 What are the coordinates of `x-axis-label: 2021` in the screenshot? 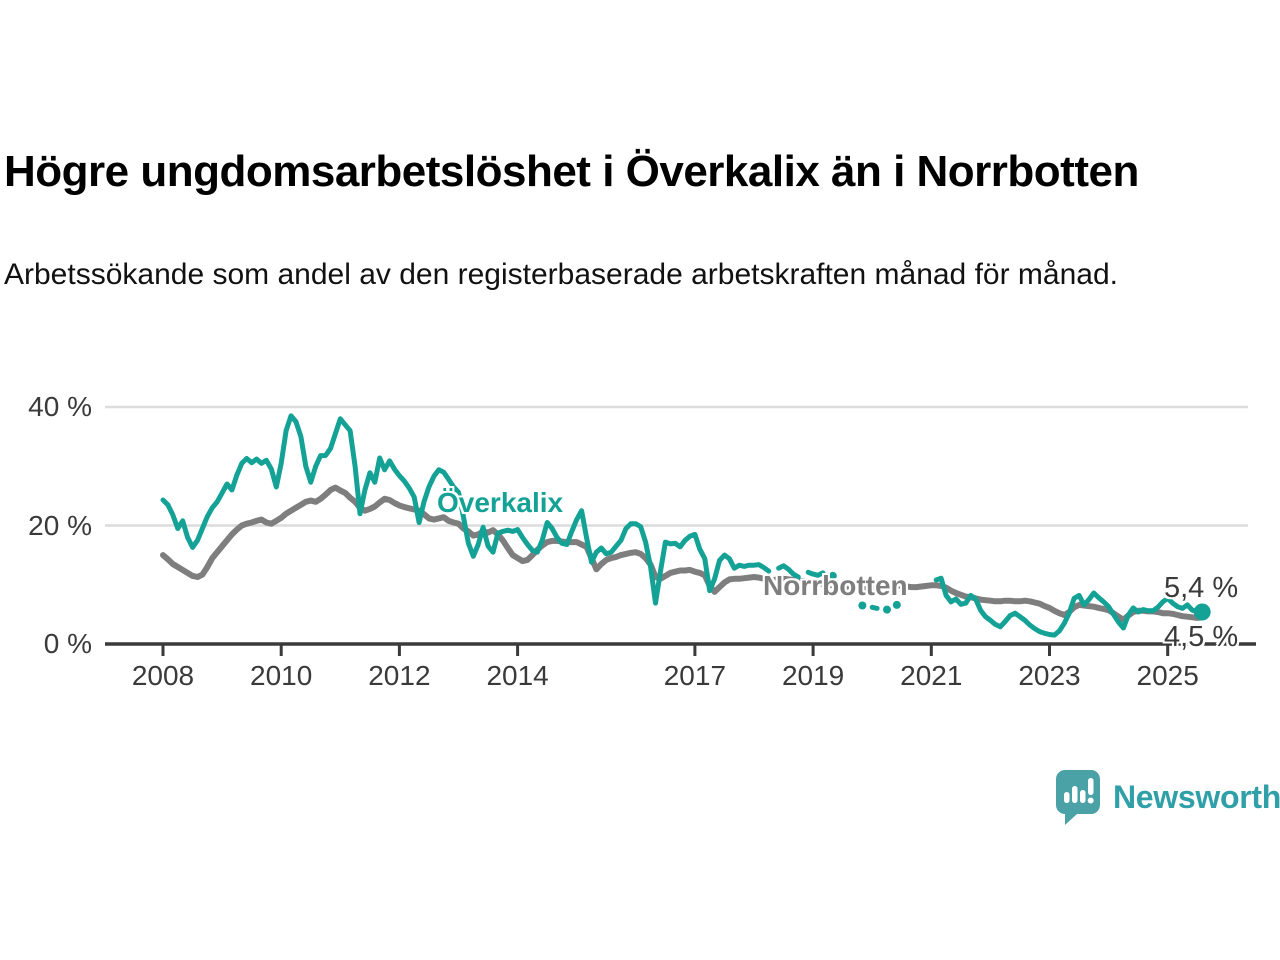 It's located at (931, 675).